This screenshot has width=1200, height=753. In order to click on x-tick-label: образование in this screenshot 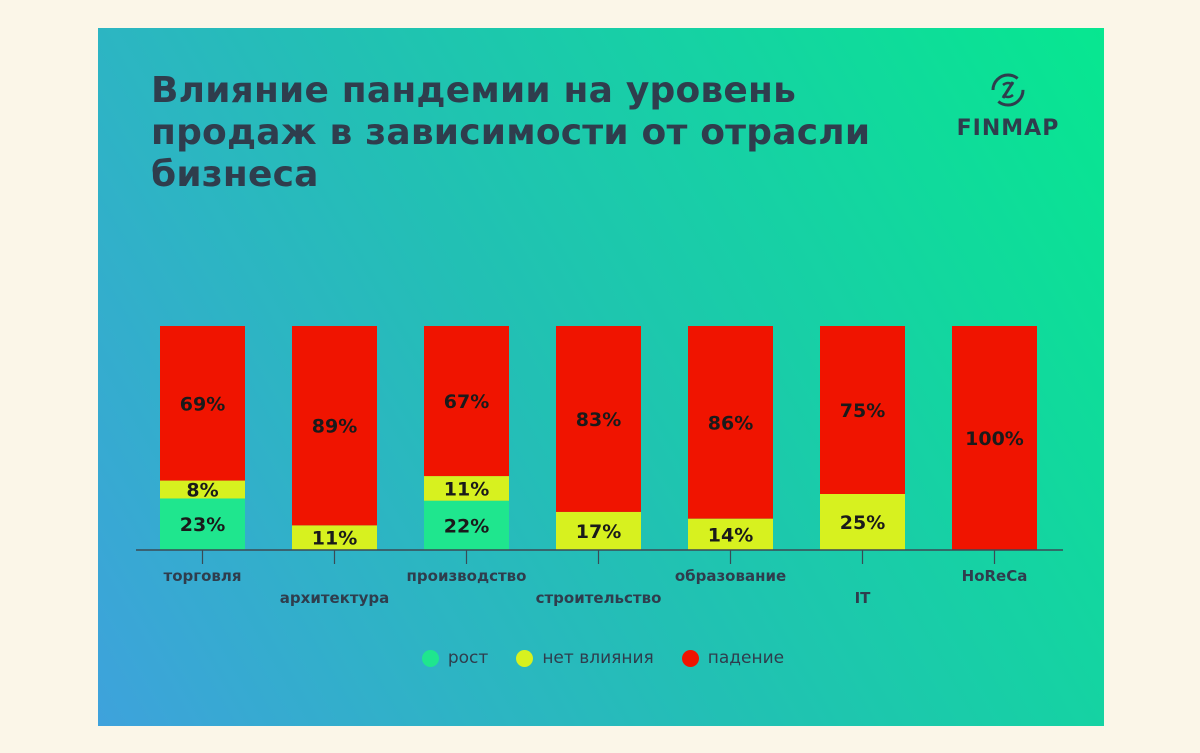, I will do `click(730, 576)`.